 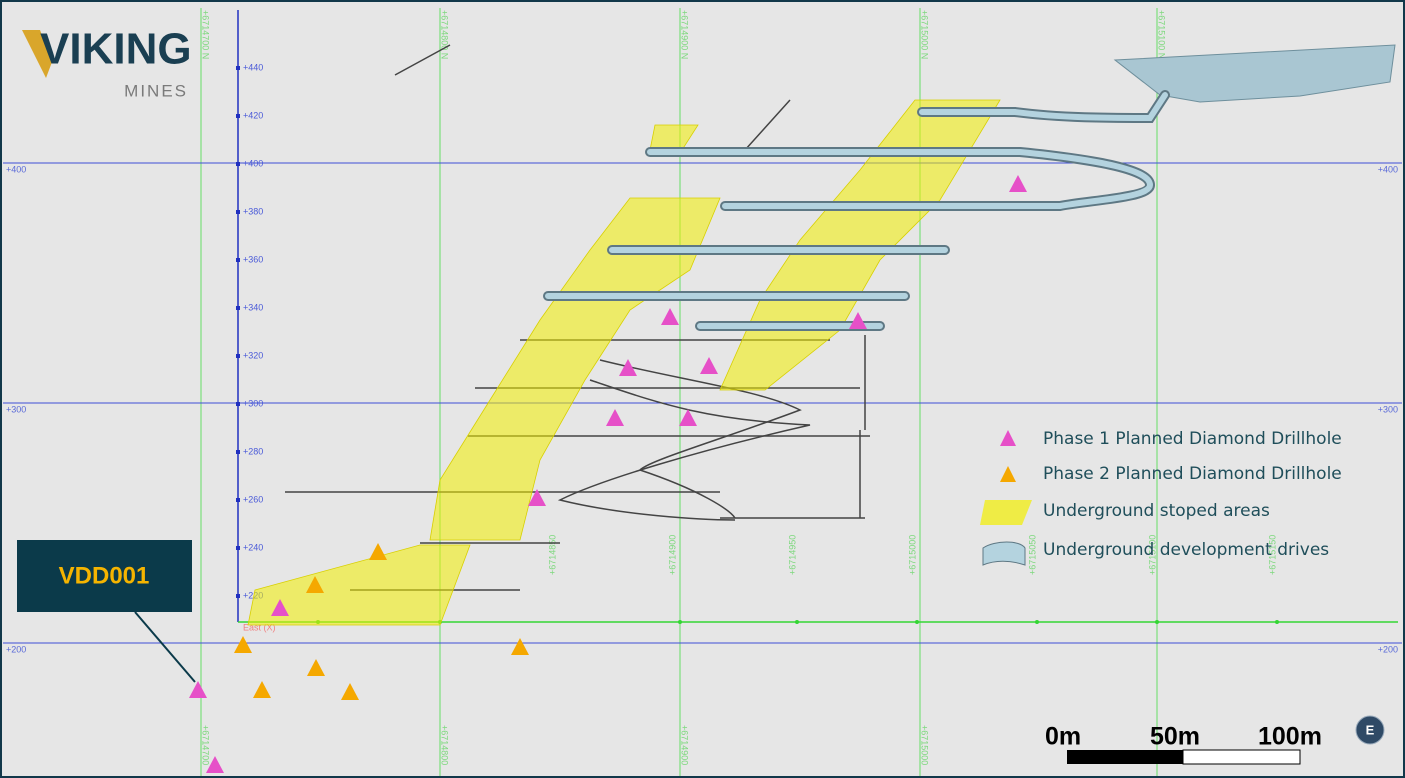 What do you see at coordinates (206, 34) in the screenshot?
I see `northing-label: +6714700 N` at bounding box center [206, 34].